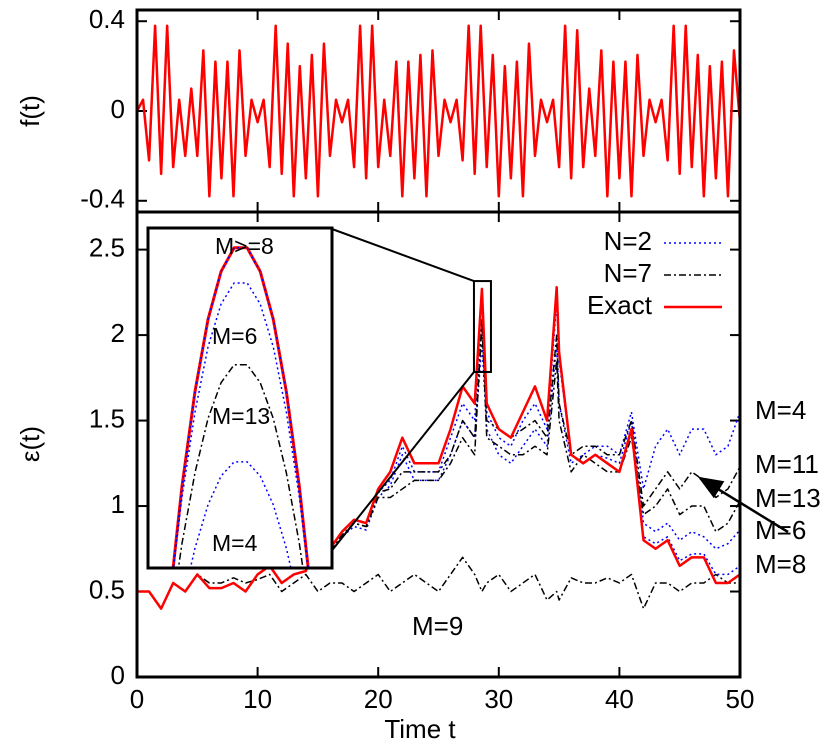  Describe the element at coordinates (788, 498) in the screenshot. I see `curve-label: M=13` at that location.